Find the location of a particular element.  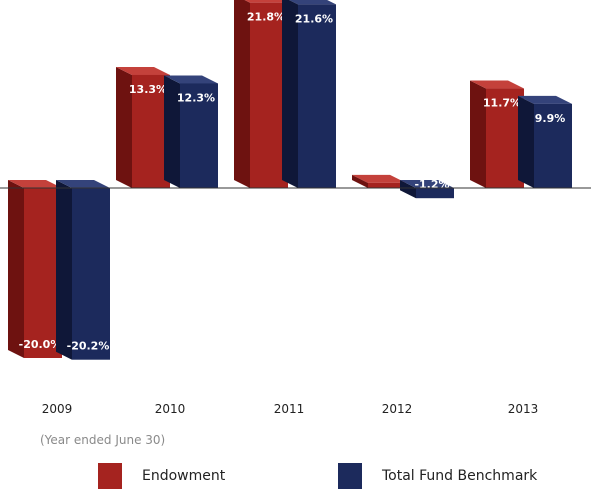

data-label-endowment-2012: 0.6% is located at coordinates (384, 197).